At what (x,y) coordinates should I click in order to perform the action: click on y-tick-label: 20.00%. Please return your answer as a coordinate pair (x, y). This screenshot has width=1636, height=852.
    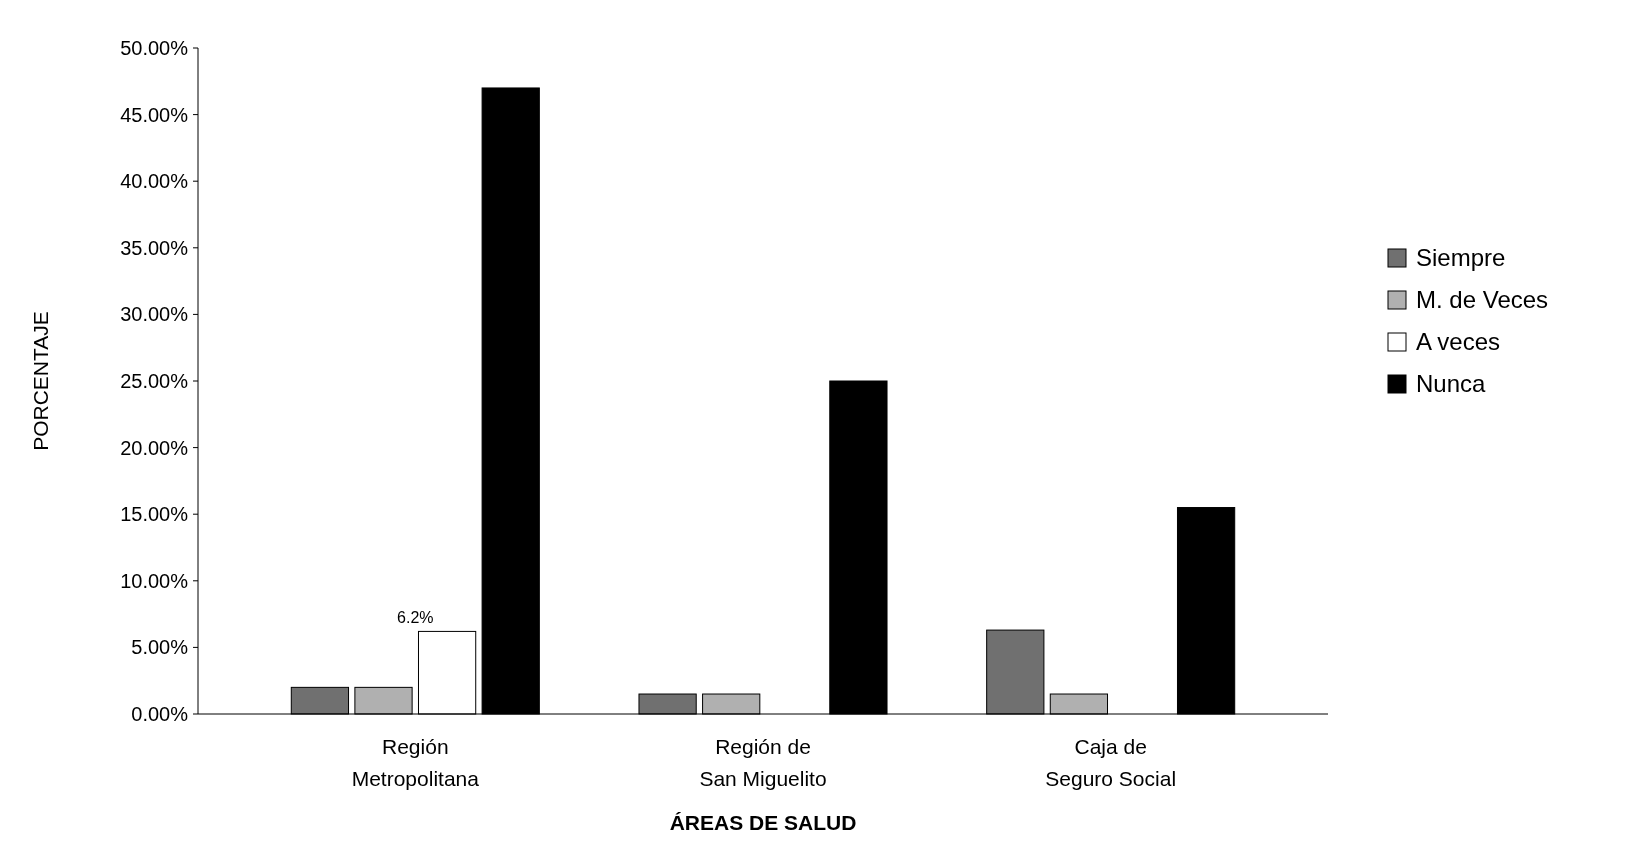
    Looking at the image, I should click on (154, 447).